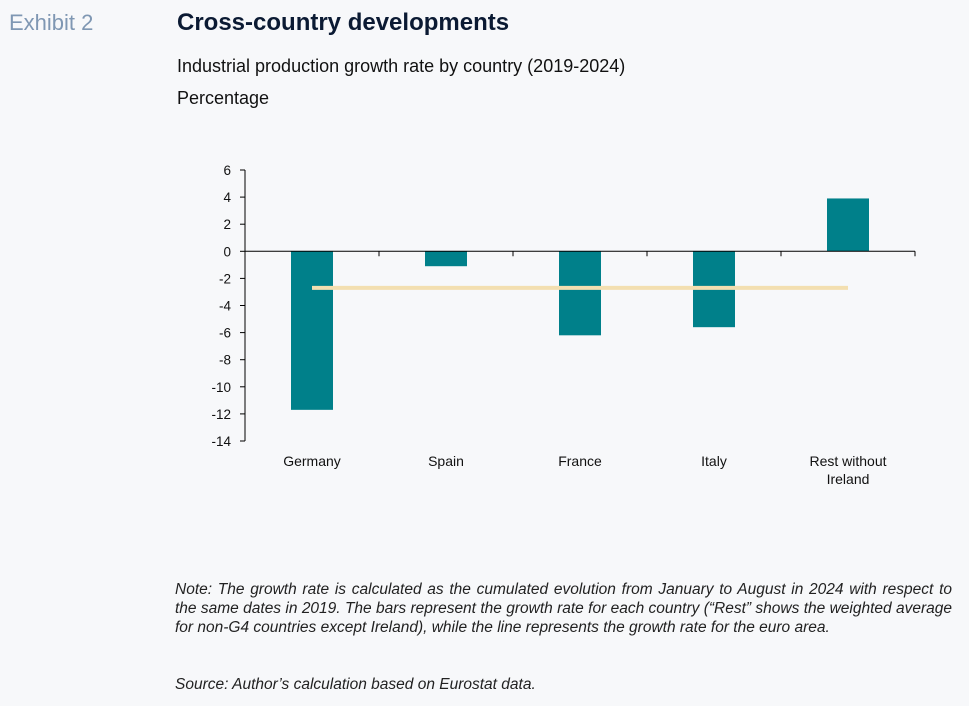 The height and width of the screenshot is (706, 969). I want to click on y-tick-label: 4, so click(227, 197).